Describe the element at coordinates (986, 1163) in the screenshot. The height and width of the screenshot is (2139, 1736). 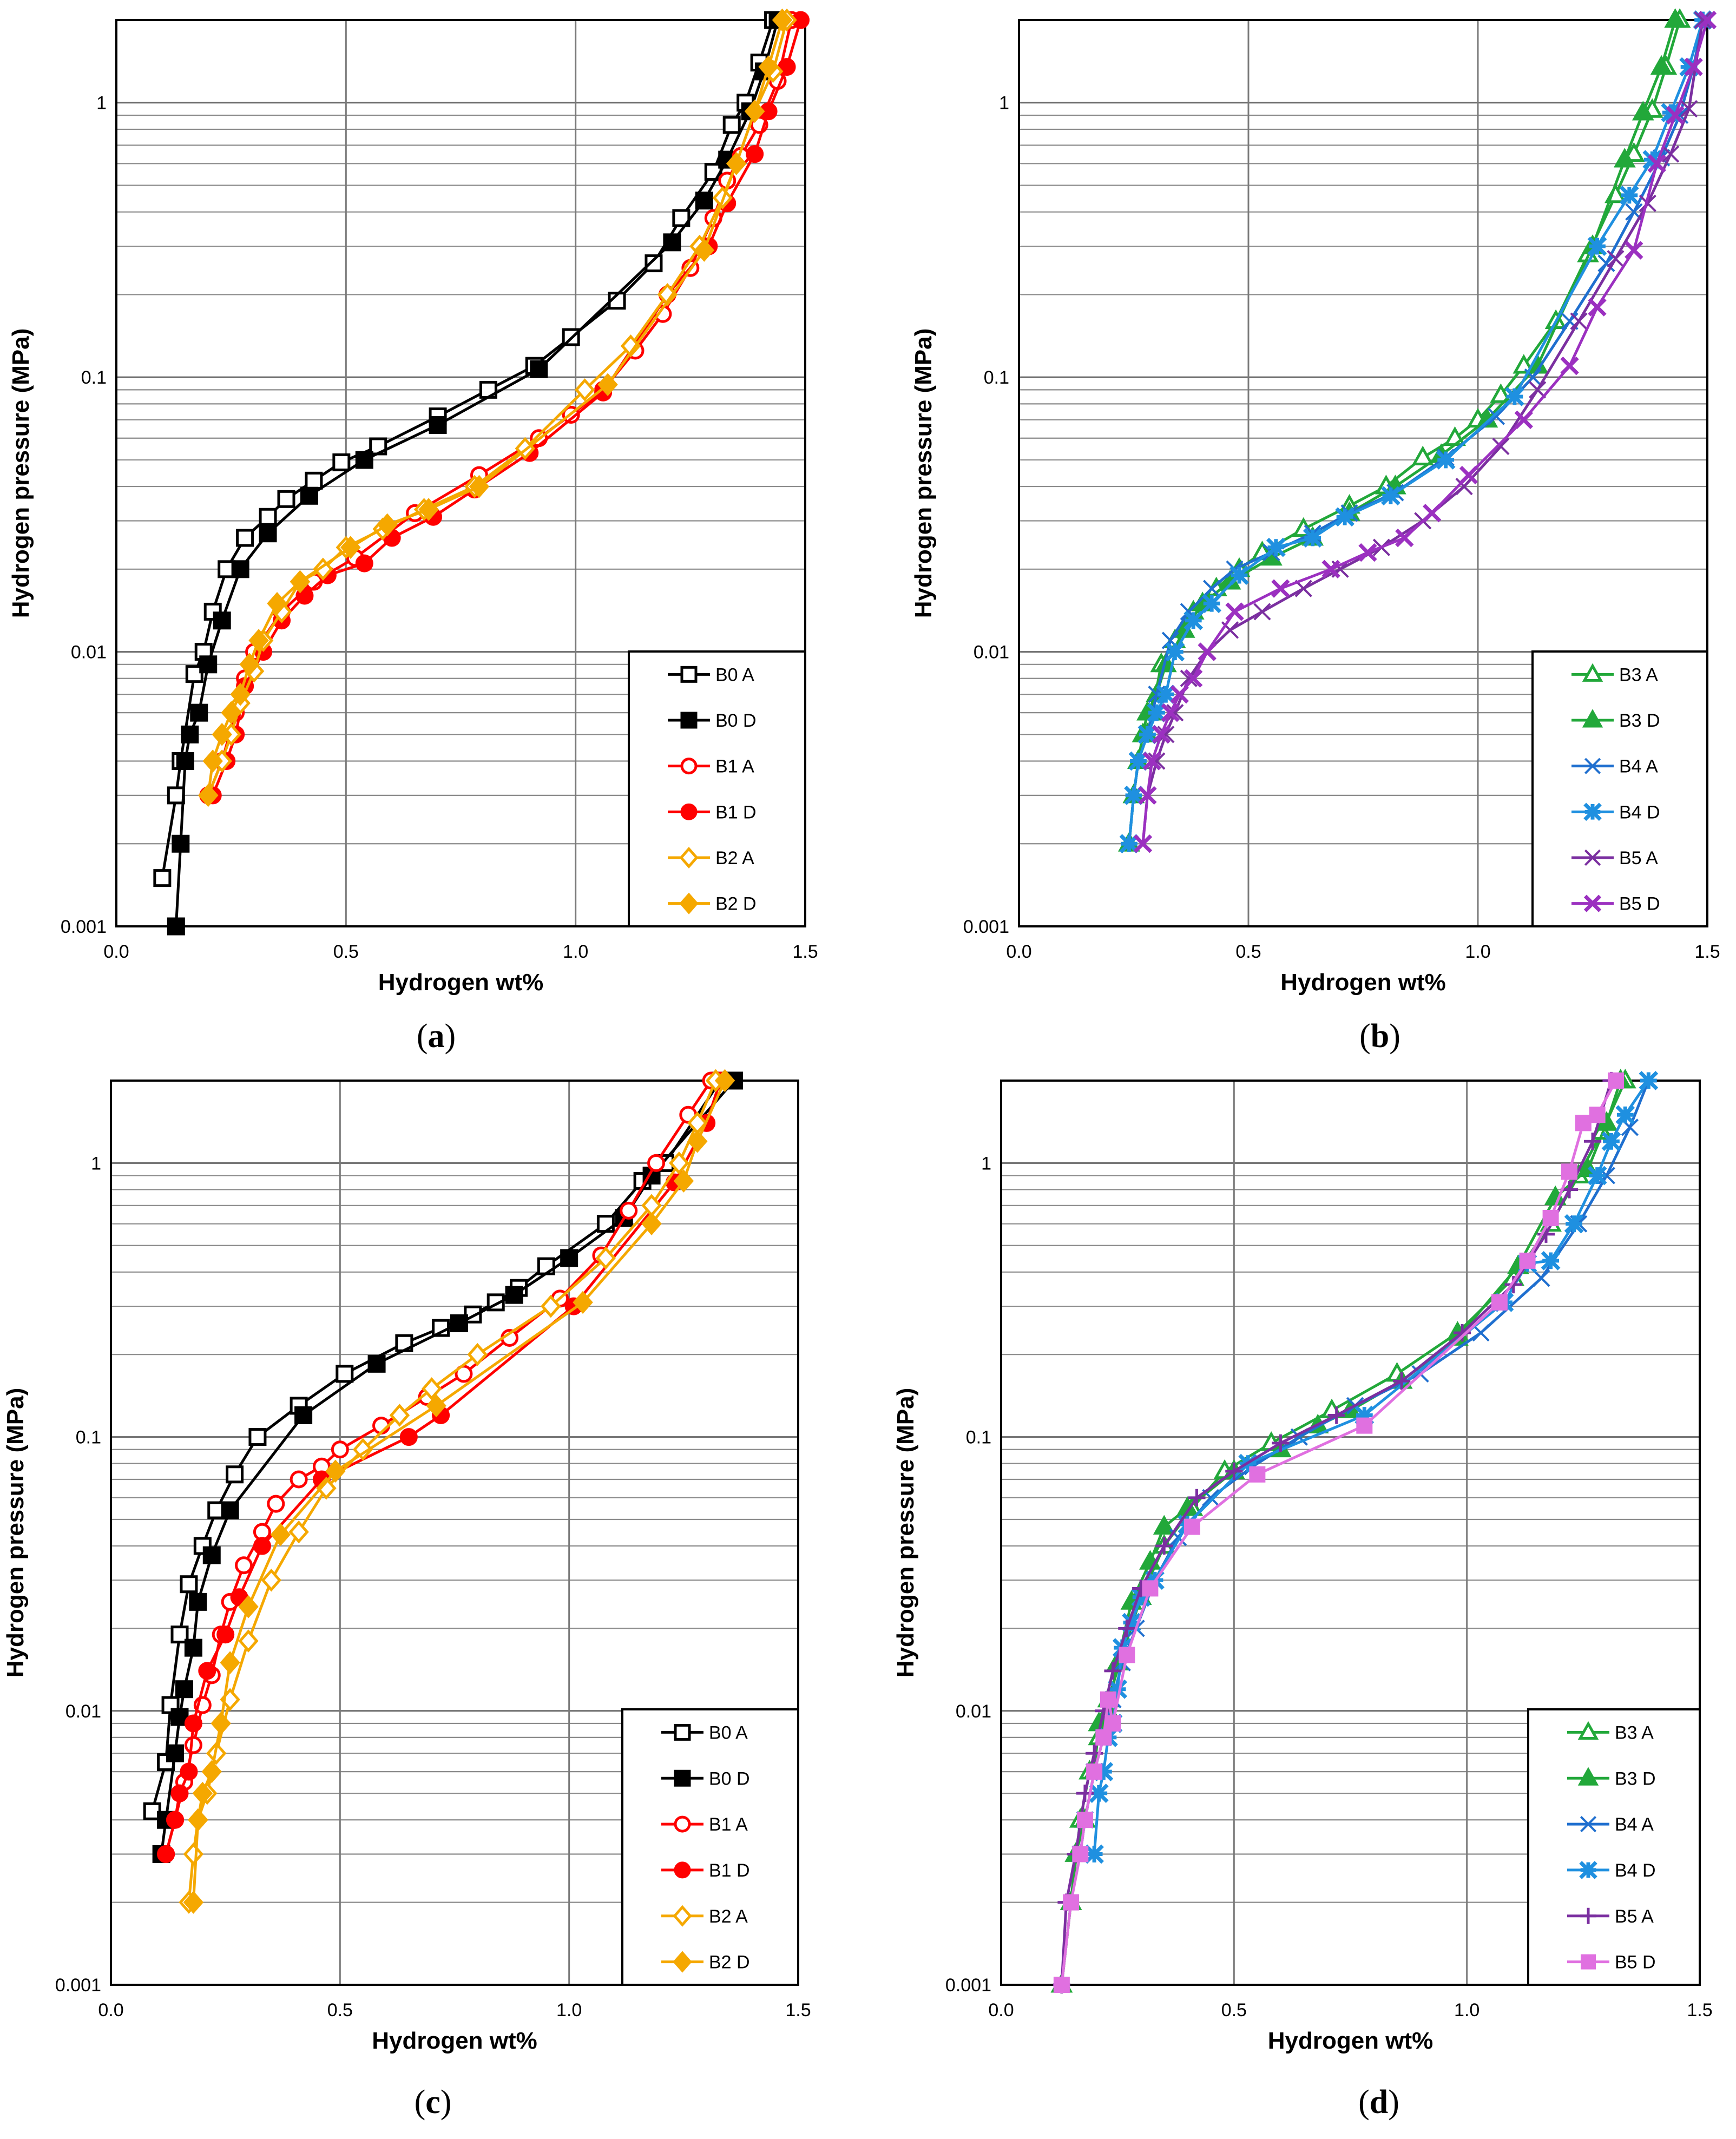
I see `y-tick-label: 1` at that location.